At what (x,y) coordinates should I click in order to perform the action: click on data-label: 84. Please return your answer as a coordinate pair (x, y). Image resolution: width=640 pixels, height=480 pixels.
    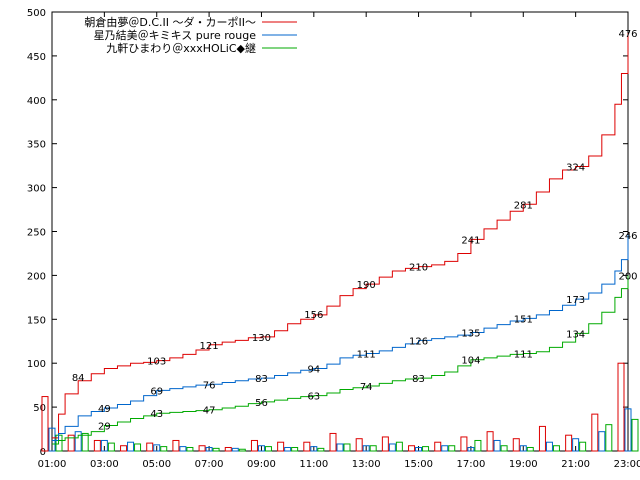
    Looking at the image, I should click on (78, 378).